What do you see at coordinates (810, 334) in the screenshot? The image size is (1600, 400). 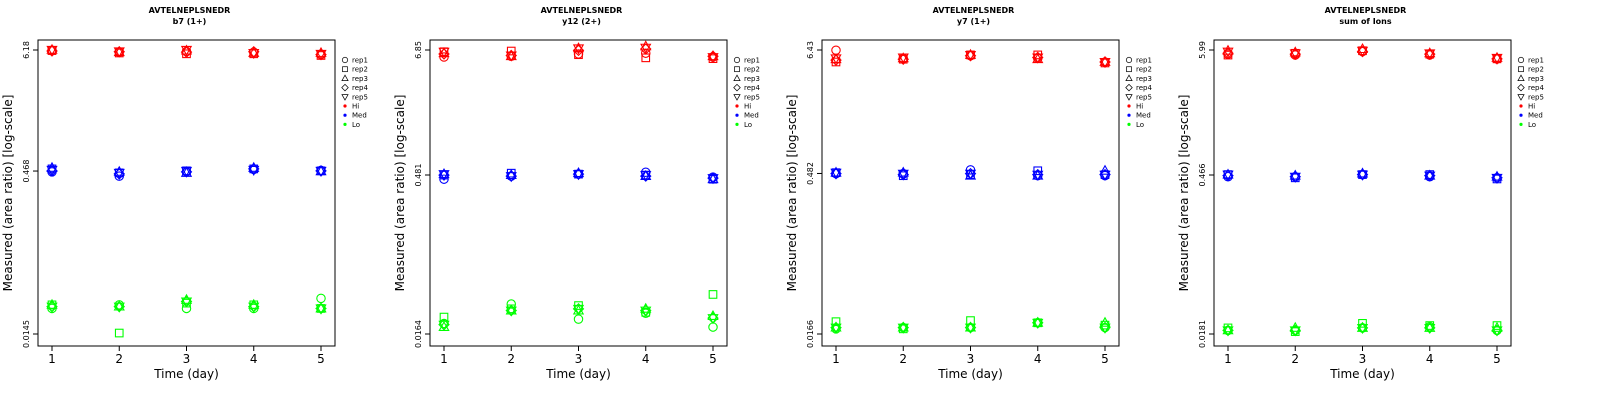 I see `y-tick-label: 0.0166` at bounding box center [810, 334].